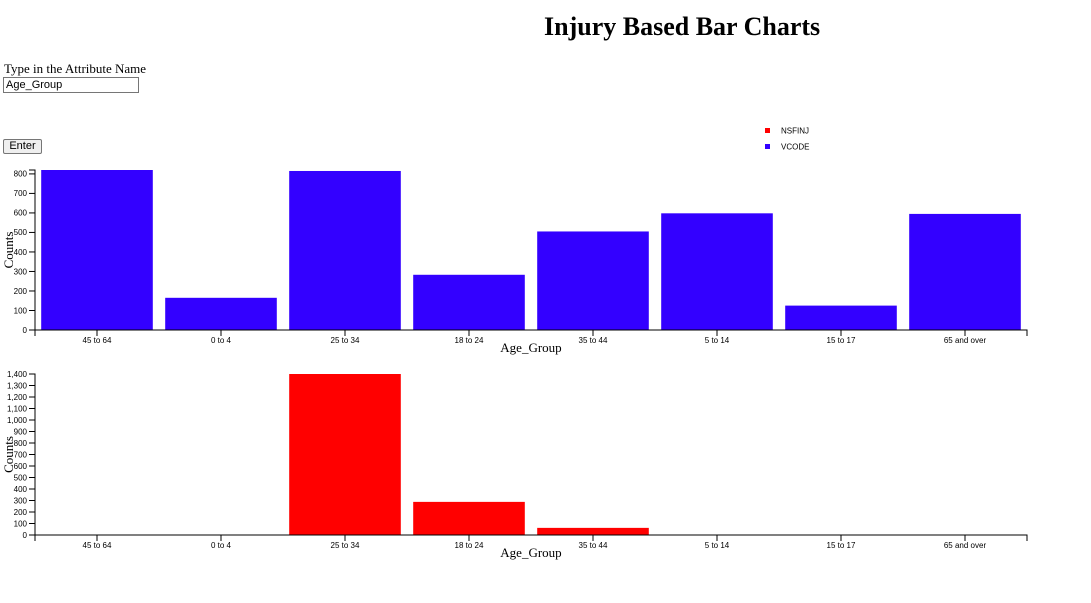  Describe the element at coordinates (787, 139) in the screenshot. I see `legend: NSFINJ VCODE` at that location.